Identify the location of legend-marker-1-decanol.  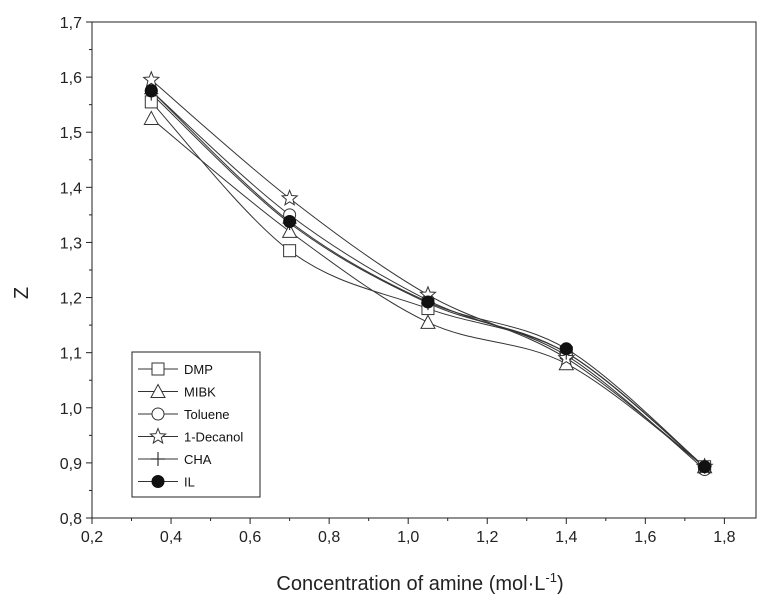
(158, 436).